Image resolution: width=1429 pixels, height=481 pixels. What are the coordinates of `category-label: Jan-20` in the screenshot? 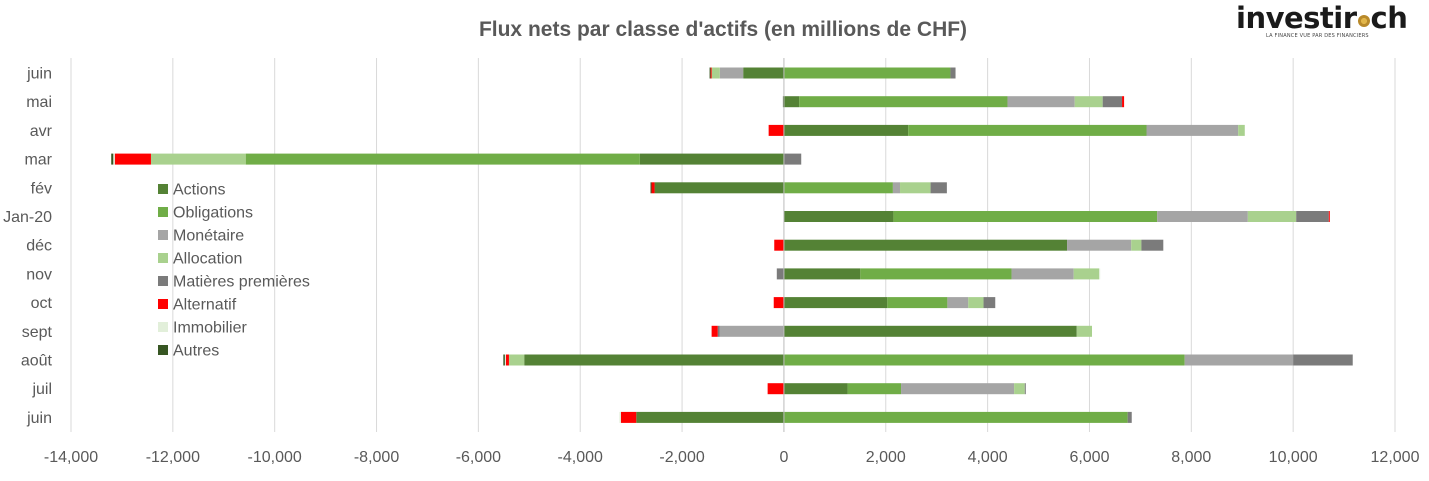 It's located at (27, 217).